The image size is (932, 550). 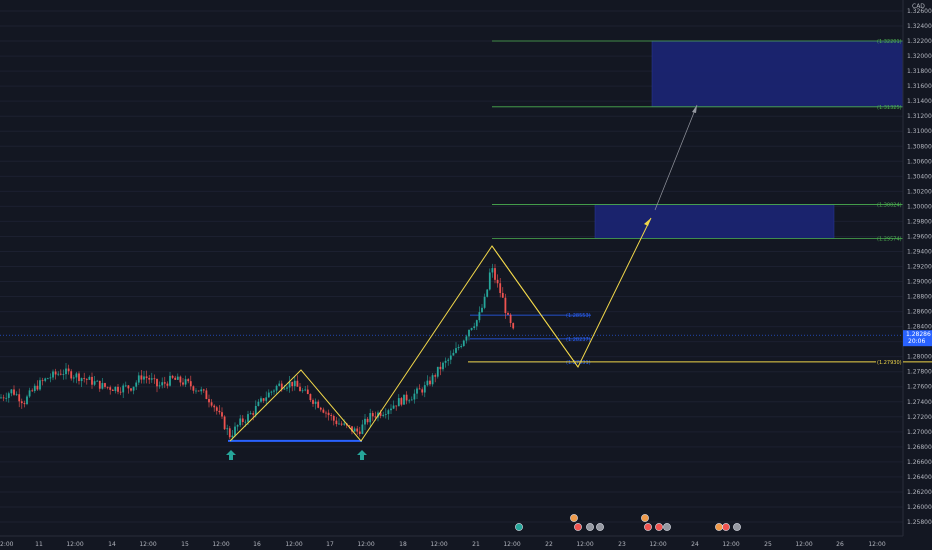 What do you see at coordinates (919, 312) in the screenshot?
I see `price-tick-label: 1.28600` at bounding box center [919, 312].